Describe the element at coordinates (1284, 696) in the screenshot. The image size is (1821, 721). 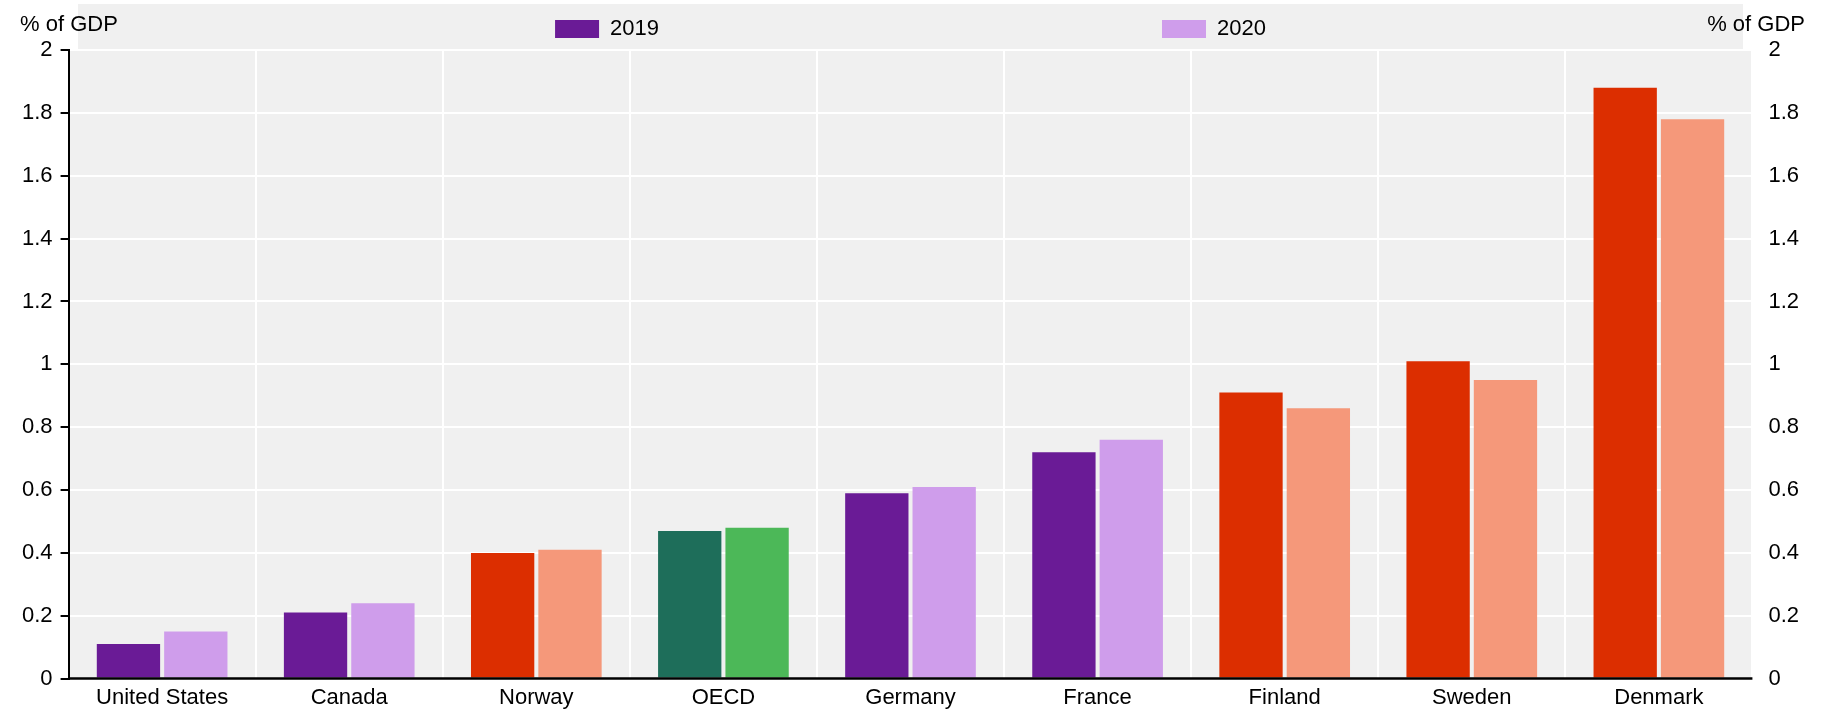
I see `x-tick-label: Finland` at that location.